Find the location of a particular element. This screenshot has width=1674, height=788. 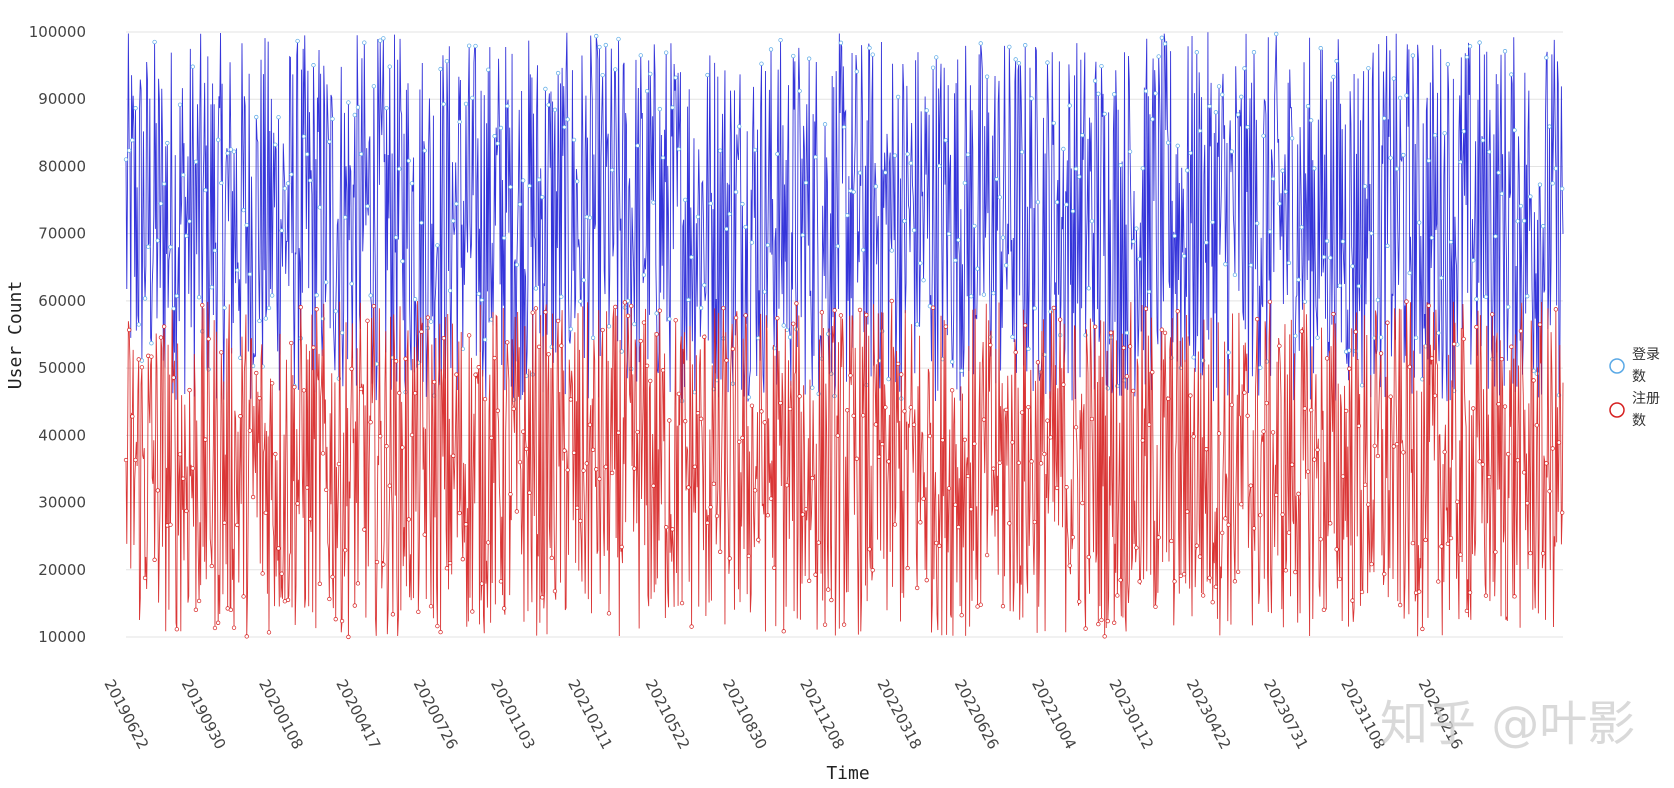

legend-item-login: 登录 数 is located at coordinates (1634, 366).